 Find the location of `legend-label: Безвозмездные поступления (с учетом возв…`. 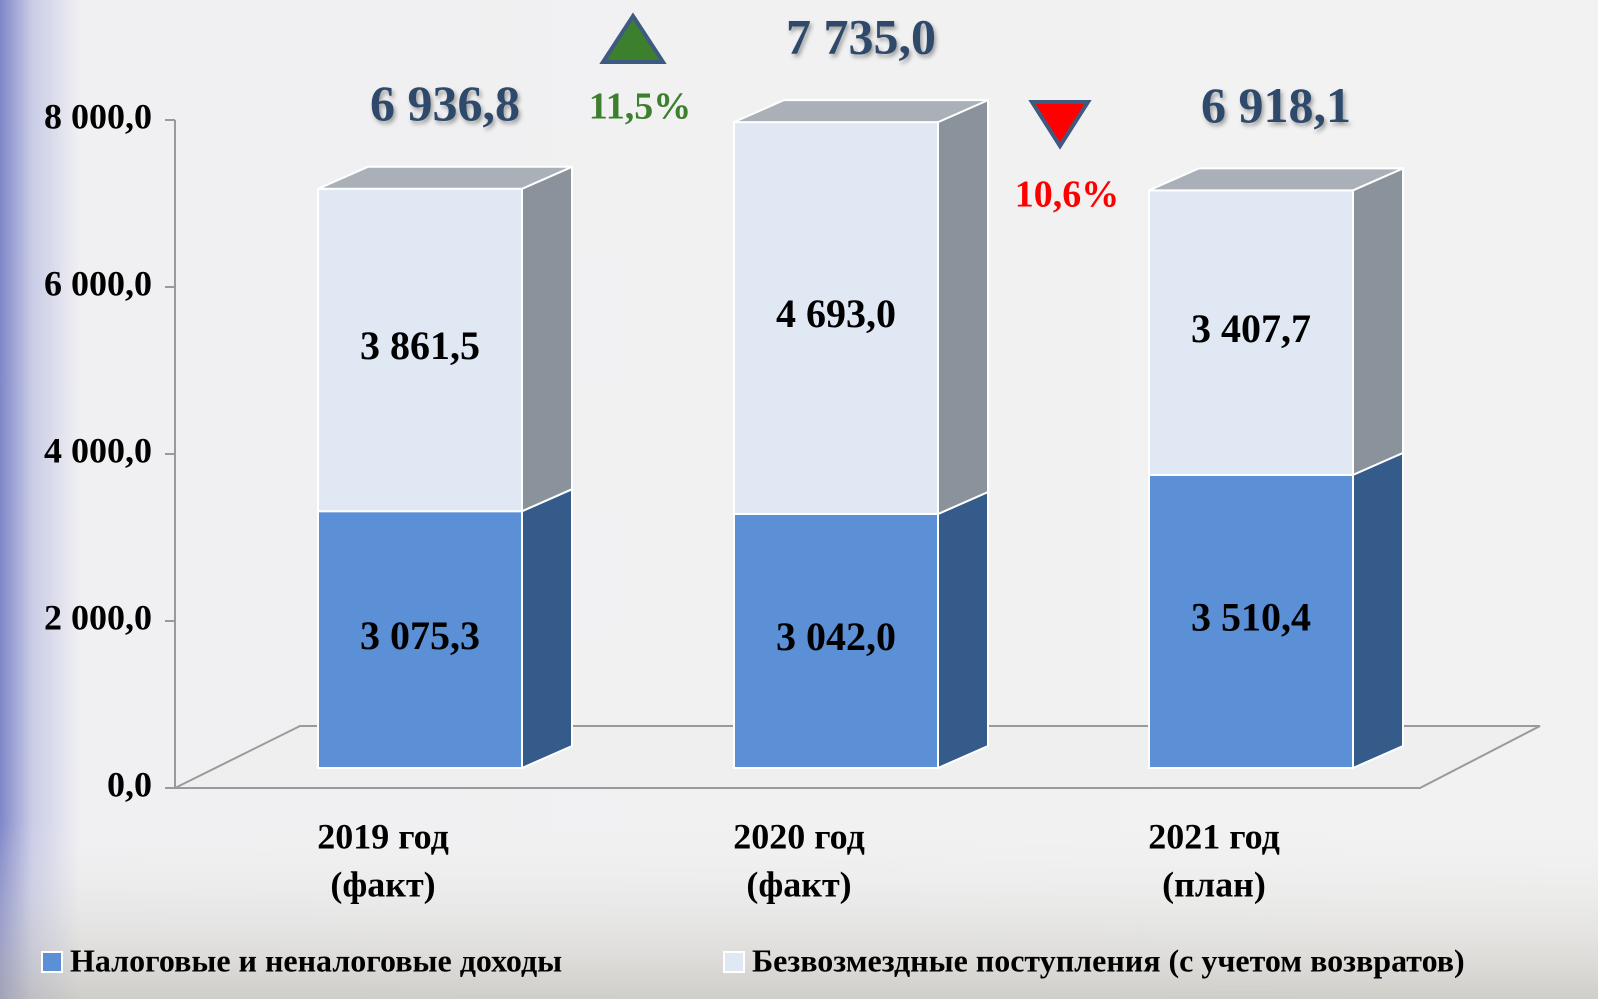

legend-label: Безвозмездные поступления (с учетом возв… is located at coordinates (1108, 960).